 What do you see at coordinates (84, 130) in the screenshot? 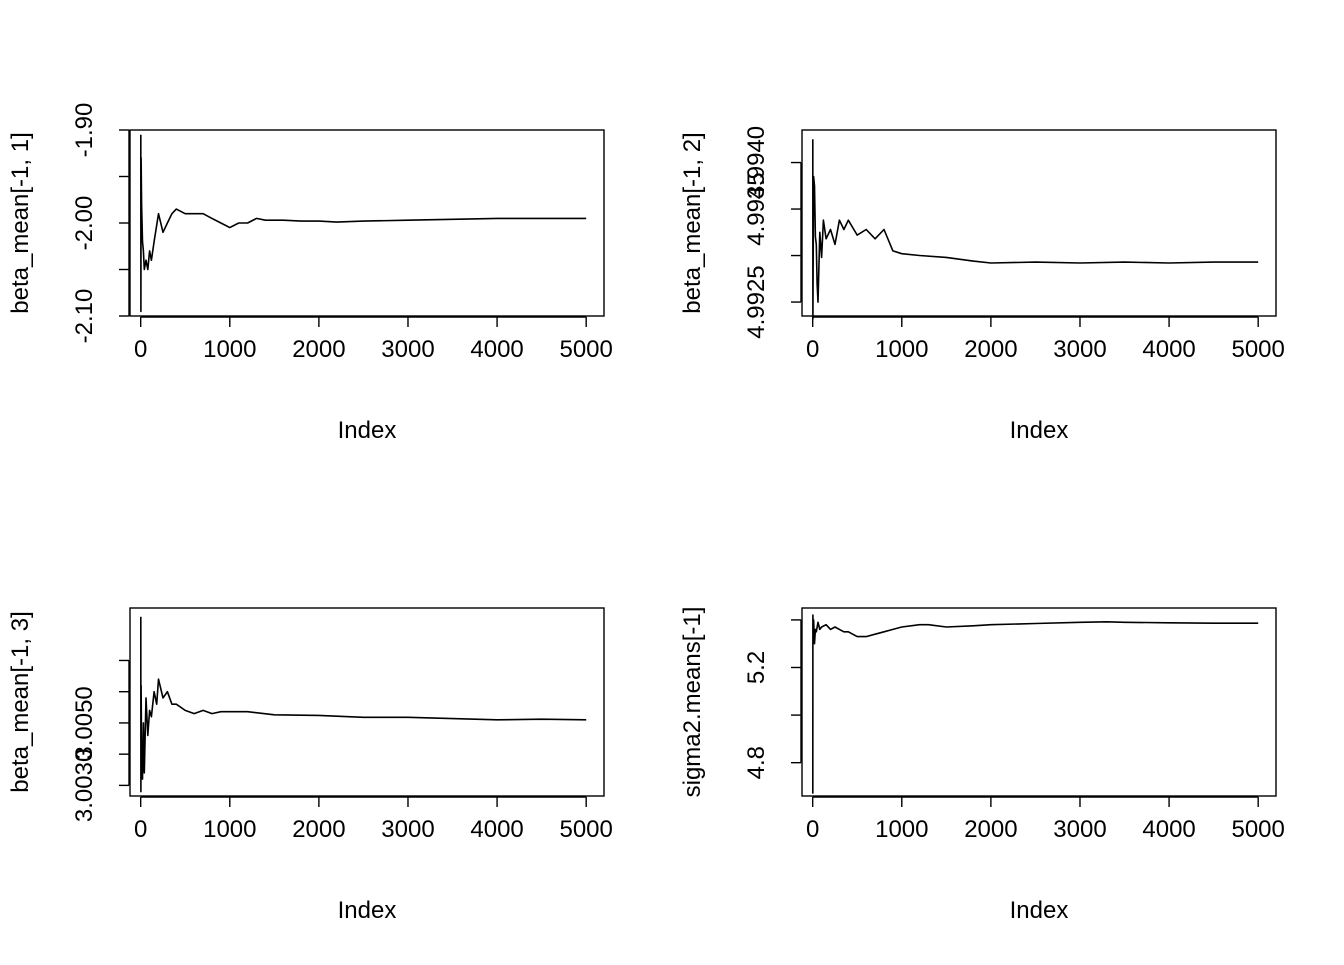
I see `y-tick-label: -1.90` at bounding box center [84, 130].